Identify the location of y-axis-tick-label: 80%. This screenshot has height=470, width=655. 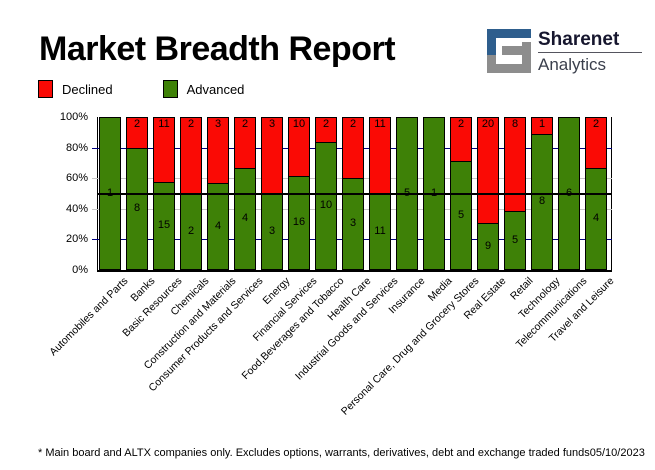
(76, 147).